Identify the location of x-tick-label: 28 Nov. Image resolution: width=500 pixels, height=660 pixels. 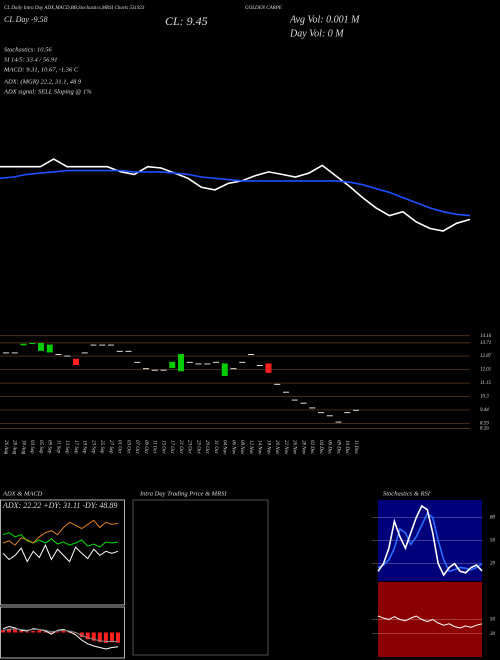
(302, 447).